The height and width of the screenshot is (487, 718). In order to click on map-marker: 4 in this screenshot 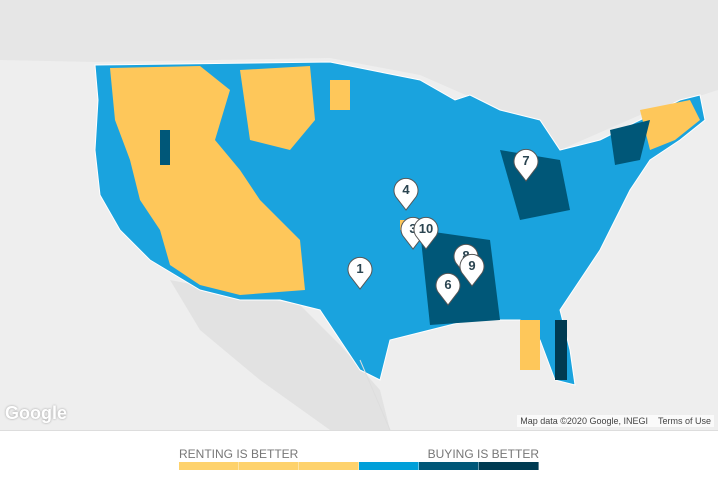, I will do `click(406, 194)`.